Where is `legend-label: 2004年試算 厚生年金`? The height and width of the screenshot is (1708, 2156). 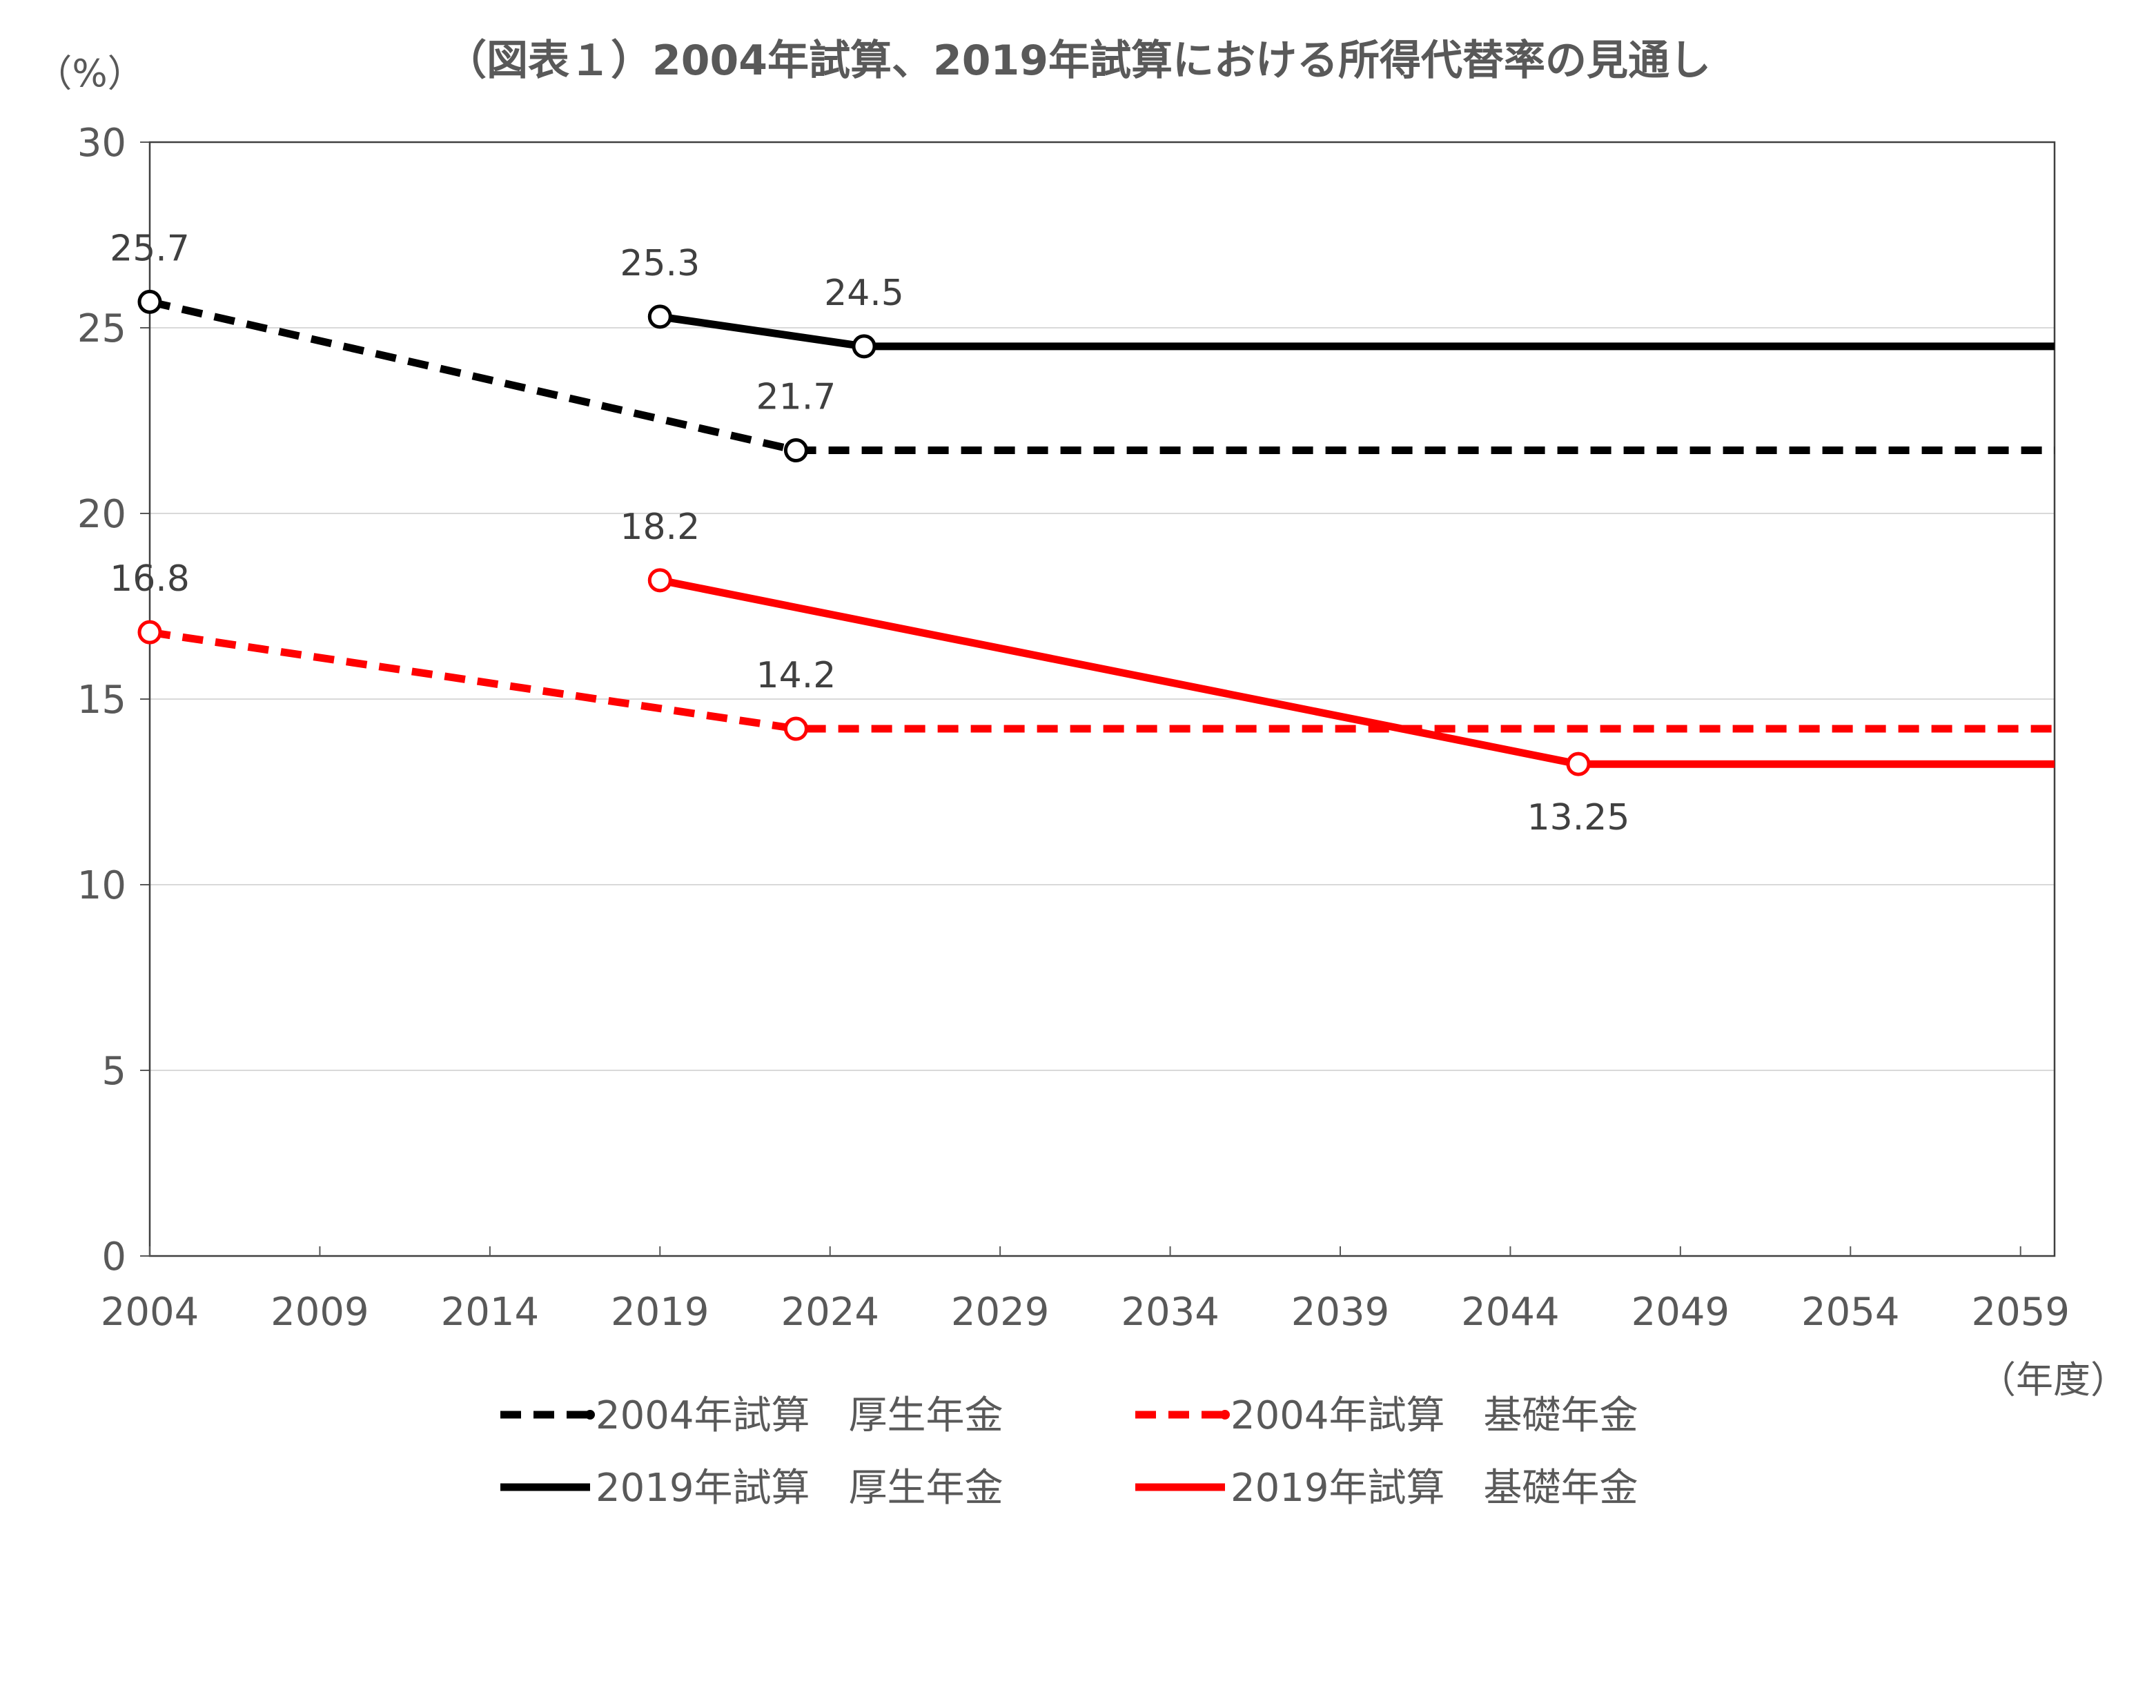 legend-label: 2004年試算 厚生年金 is located at coordinates (799, 1415).